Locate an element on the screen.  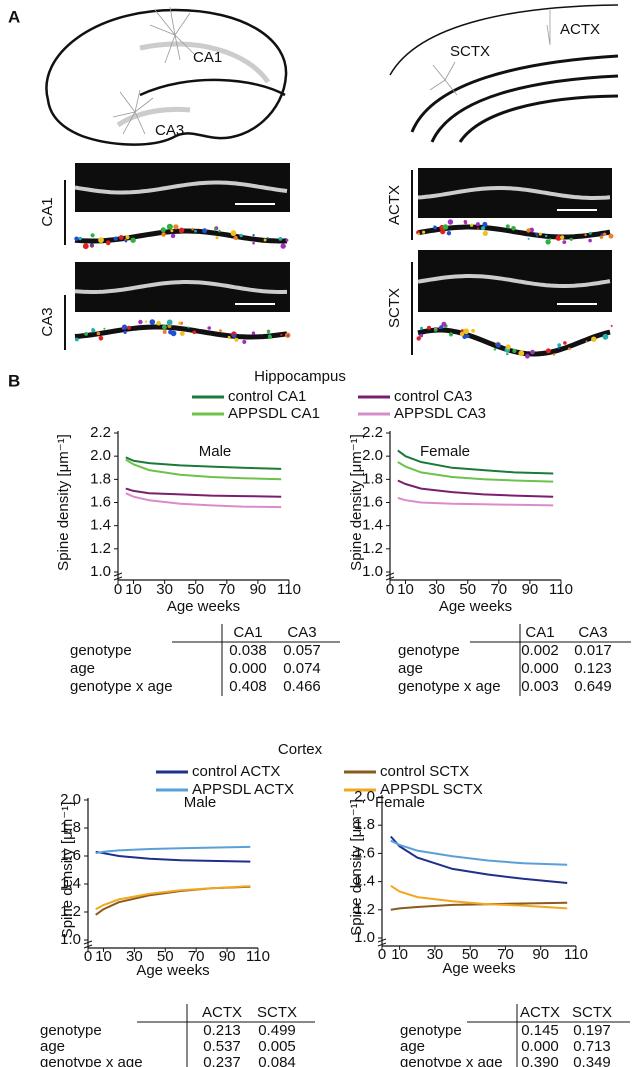
y-axis-label: Spine density [μm⁻¹] is located at coordinates (356, 867).